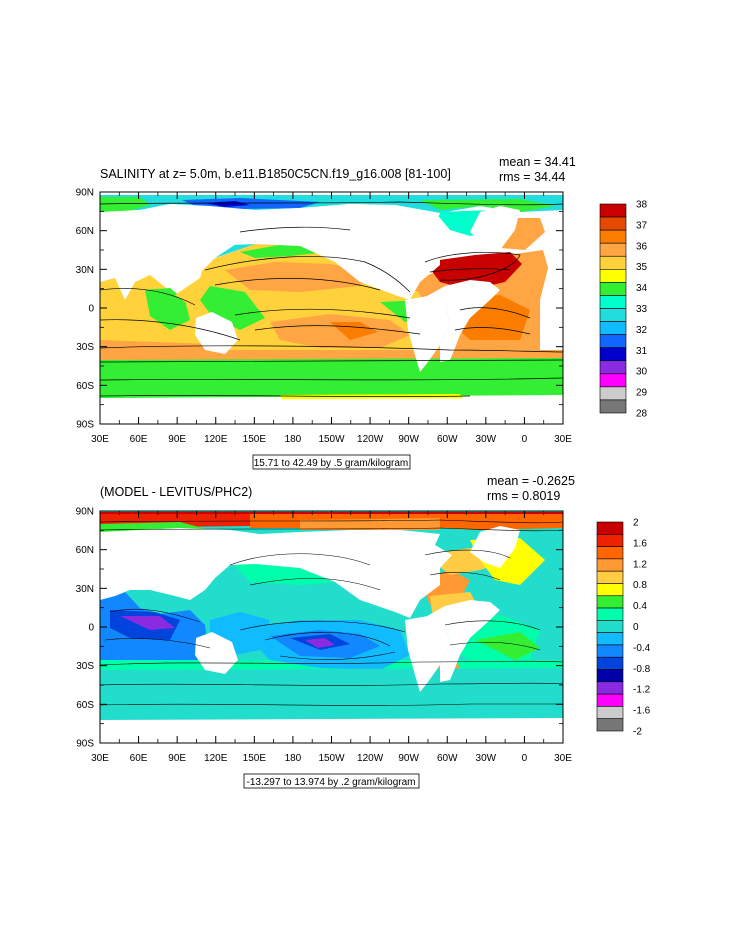  Describe the element at coordinates (486, 758) in the screenshot. I see `longitude-label: 30W` at that location.